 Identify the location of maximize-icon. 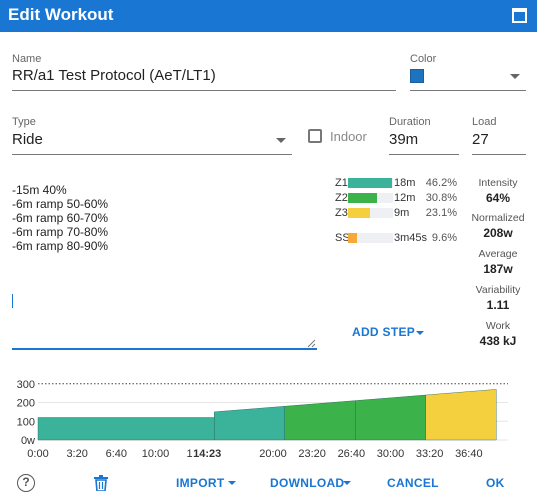
(519, 15).